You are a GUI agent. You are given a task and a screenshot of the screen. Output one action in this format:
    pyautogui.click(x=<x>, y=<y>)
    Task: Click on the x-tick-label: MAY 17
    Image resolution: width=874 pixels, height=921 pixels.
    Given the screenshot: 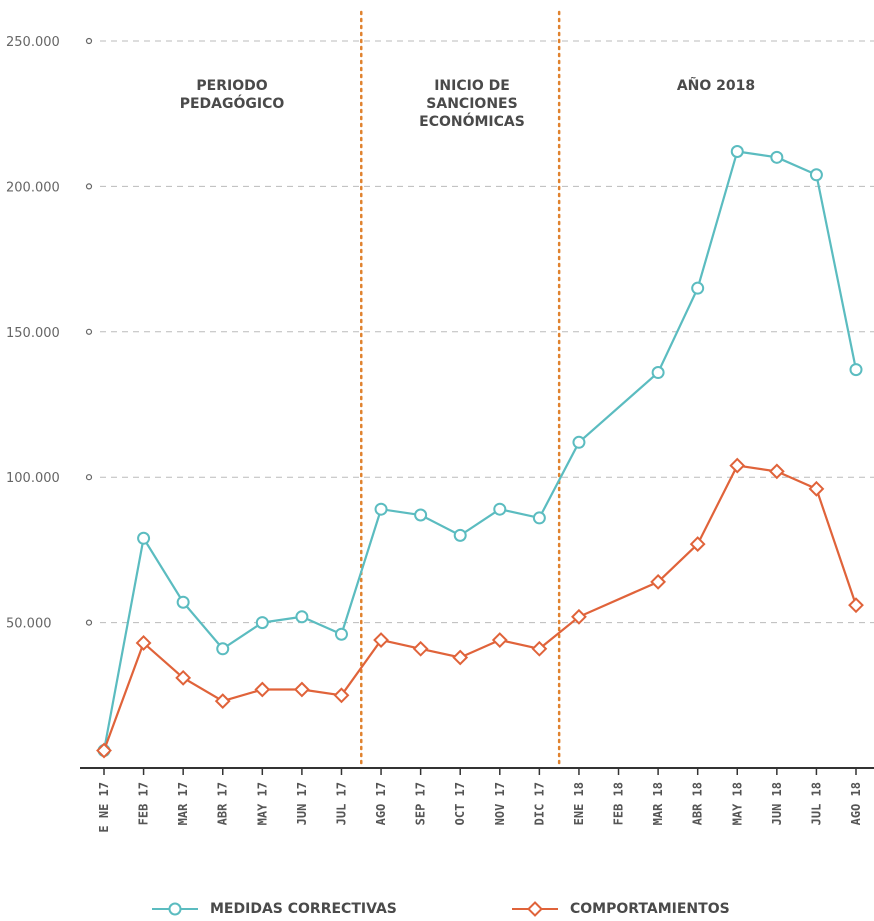 What is the action you would take?
    pyautogui.click(x=262, y=803)
    